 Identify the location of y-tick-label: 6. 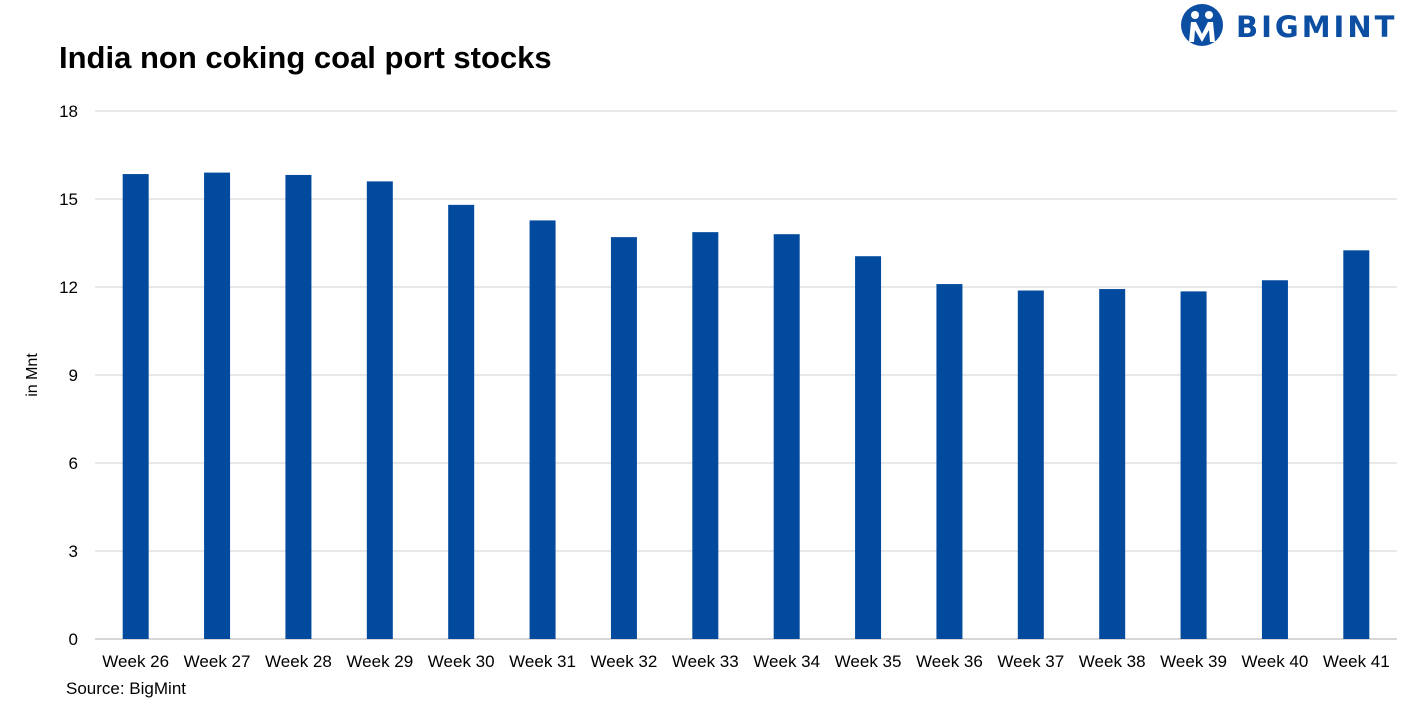
(73, 463).